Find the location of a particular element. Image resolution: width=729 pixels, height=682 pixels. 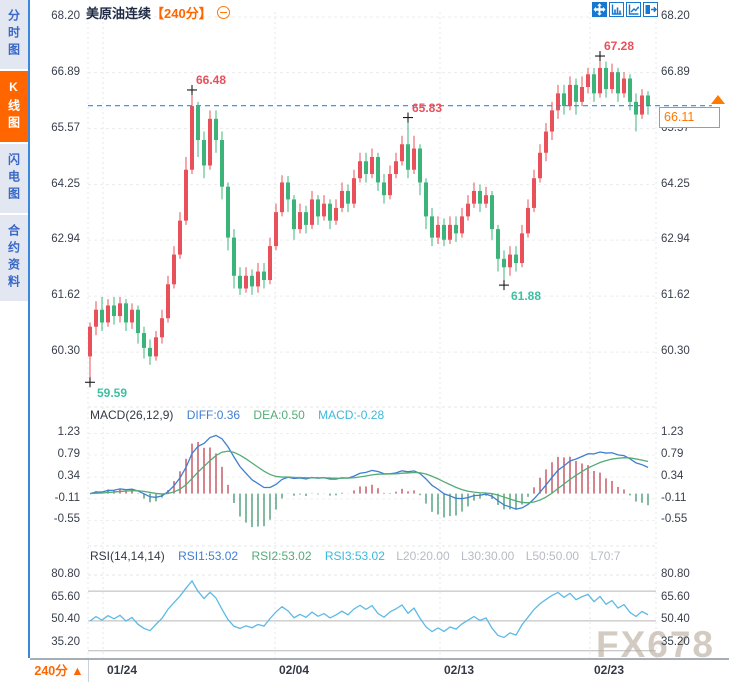

sidebar-item-time-chart: 分时图 is located at coordinates (14, 35).